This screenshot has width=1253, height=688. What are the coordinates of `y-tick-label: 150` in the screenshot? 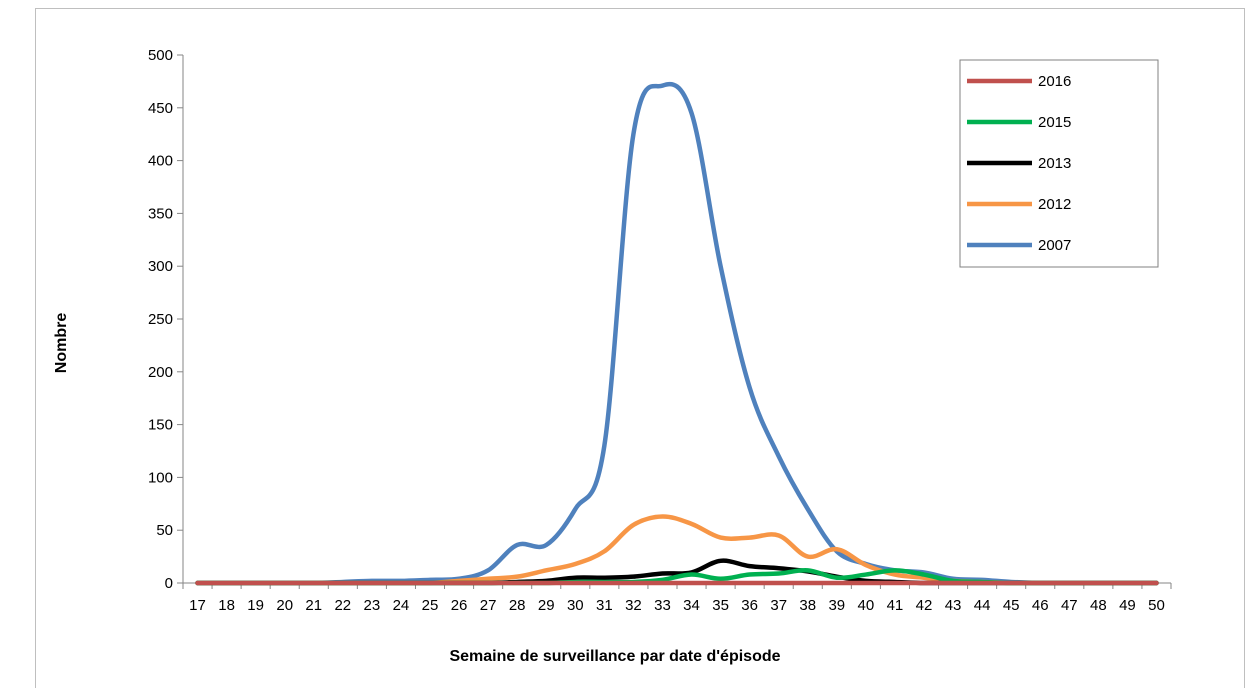 It's located at (160, 425).